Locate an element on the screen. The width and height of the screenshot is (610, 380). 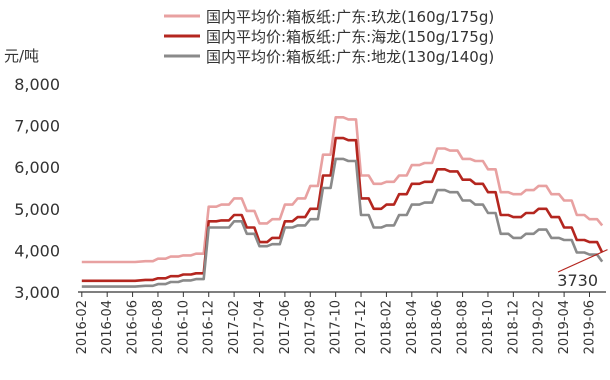
y-tick-label: 8,000 is located at coordinates (37, 84).